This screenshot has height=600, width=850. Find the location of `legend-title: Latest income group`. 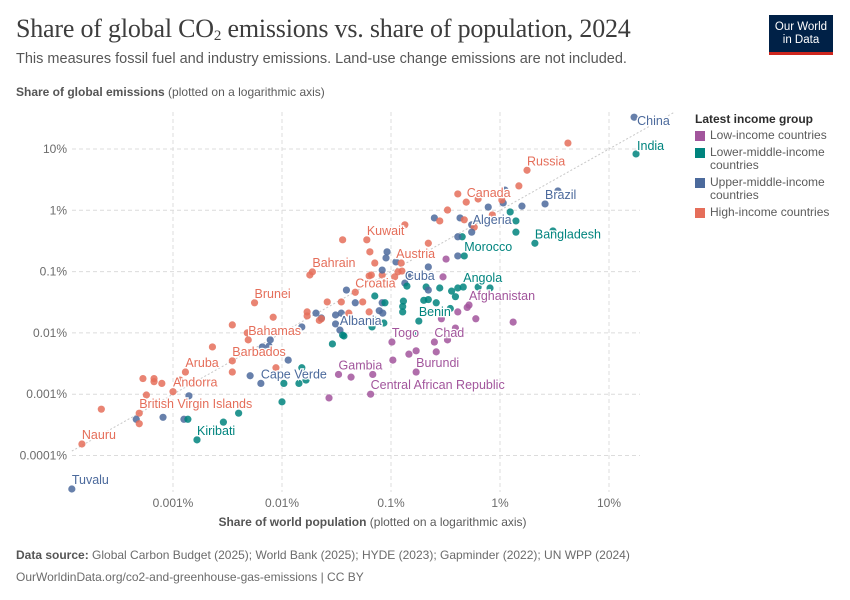

legend-title: Latest income group is located at coordinates (754, 119).